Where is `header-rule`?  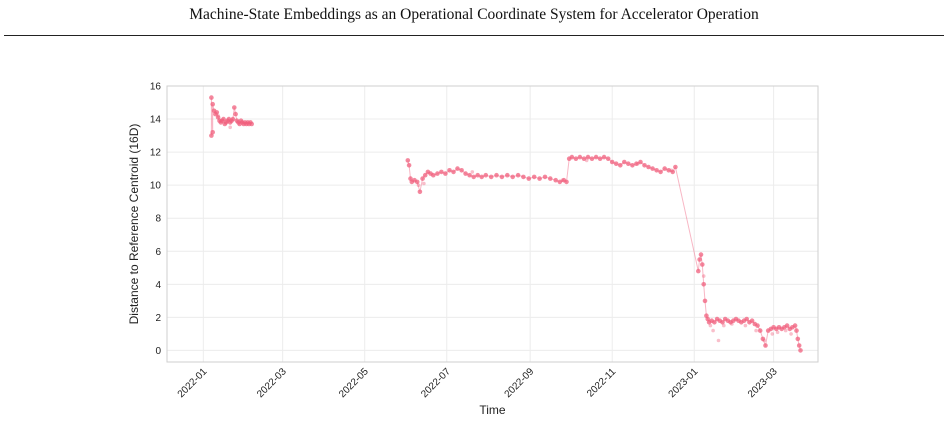
header-rule is located at coordinates (474, 35).